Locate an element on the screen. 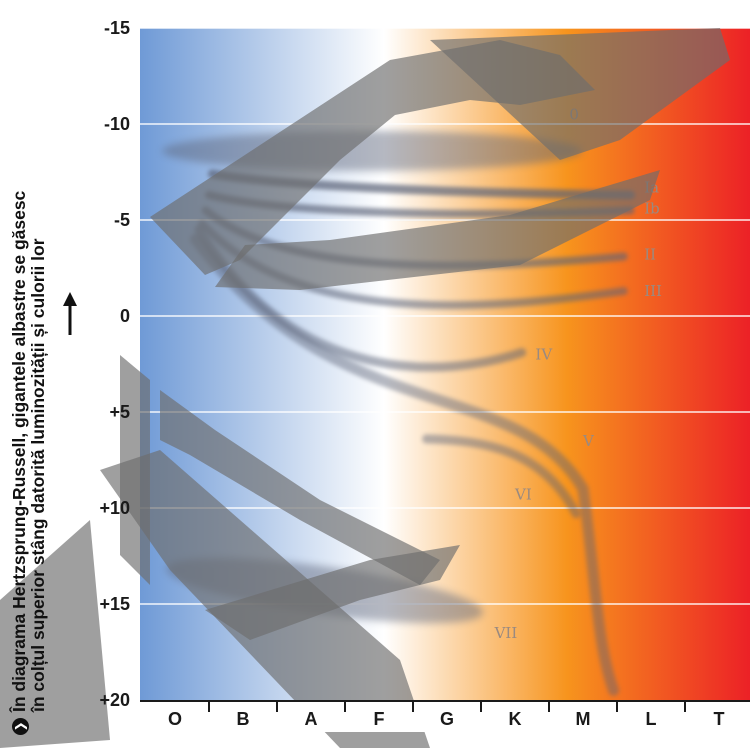 This screenshot has height=748, width=750. x-tick-label: G is located at coordinates (447, 719).